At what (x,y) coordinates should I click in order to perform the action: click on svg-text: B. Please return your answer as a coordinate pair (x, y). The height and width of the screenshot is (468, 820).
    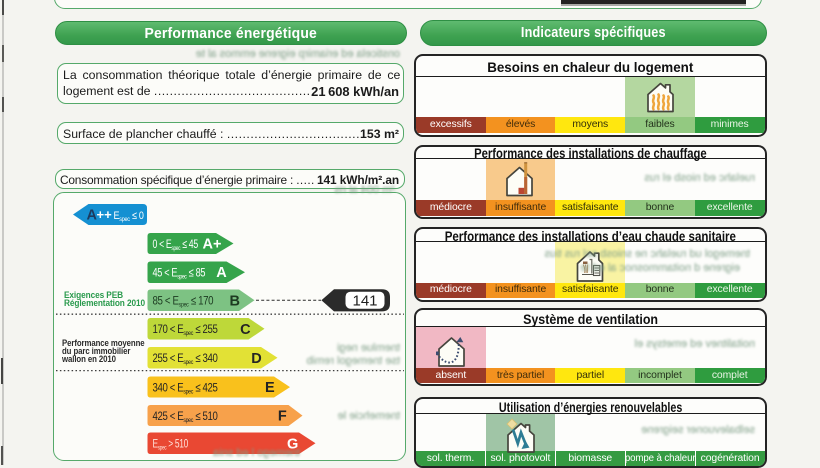
    Looking at the image, I should click on (235, 301).